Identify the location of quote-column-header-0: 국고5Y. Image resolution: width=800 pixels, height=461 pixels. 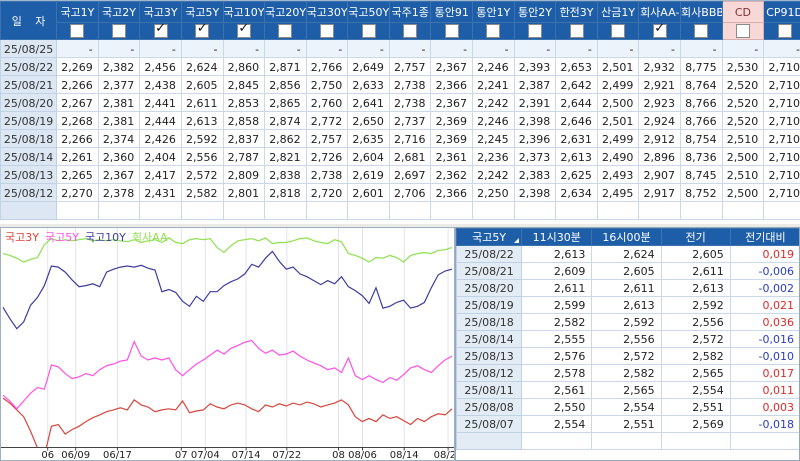
(489, 237).